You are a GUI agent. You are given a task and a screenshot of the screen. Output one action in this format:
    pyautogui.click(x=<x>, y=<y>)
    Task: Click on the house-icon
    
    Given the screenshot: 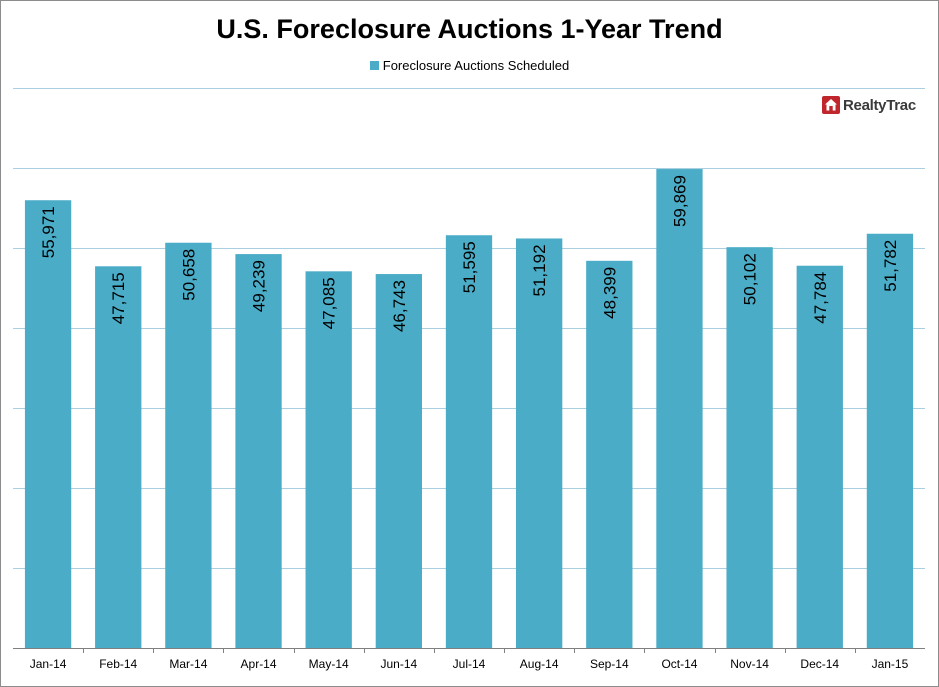 What is the action you would take?
    pyautogui.click(x=831, y=105)
    